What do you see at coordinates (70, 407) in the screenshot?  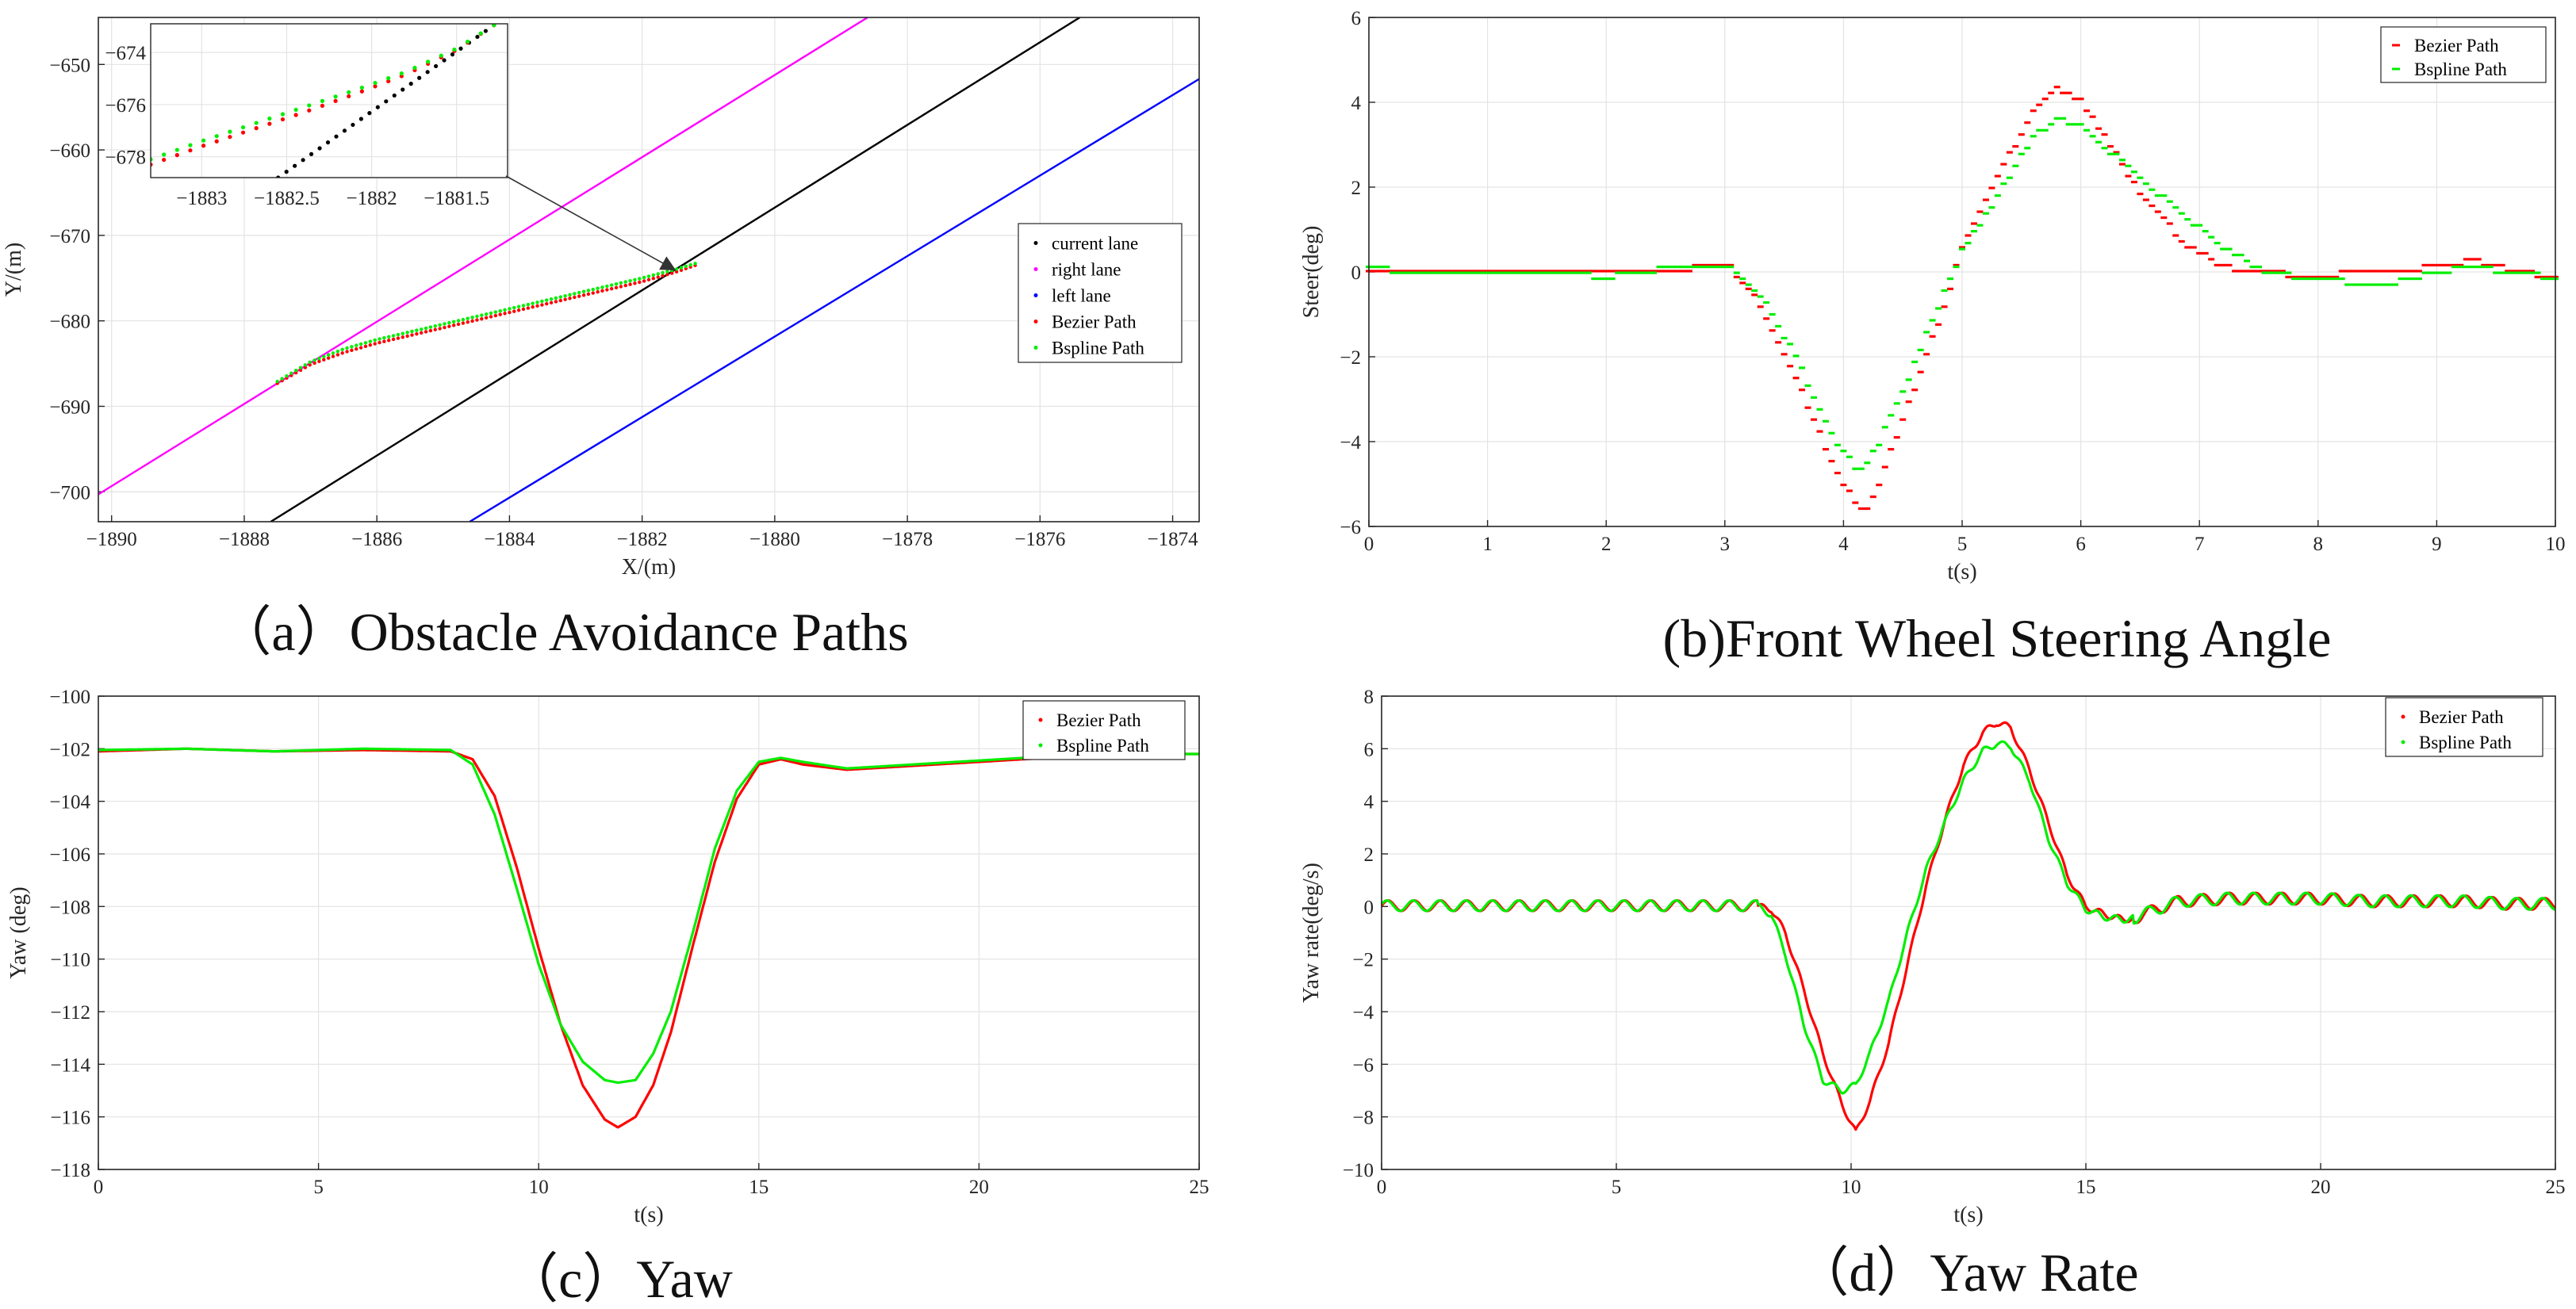 I see `y-tick-label: −690` at bounding box center [70, 407].